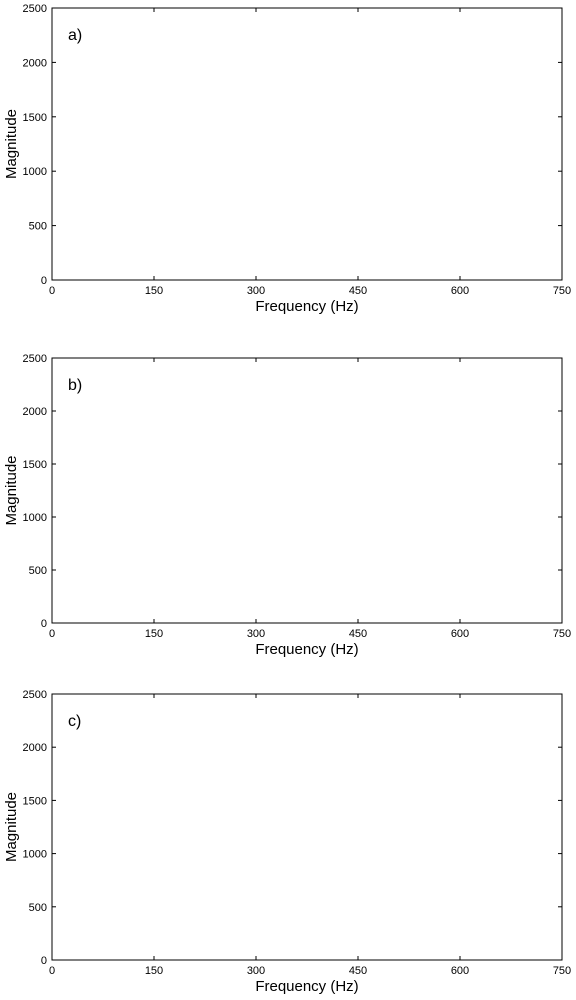  I want to click on panel-label: c), so click(74, 721).